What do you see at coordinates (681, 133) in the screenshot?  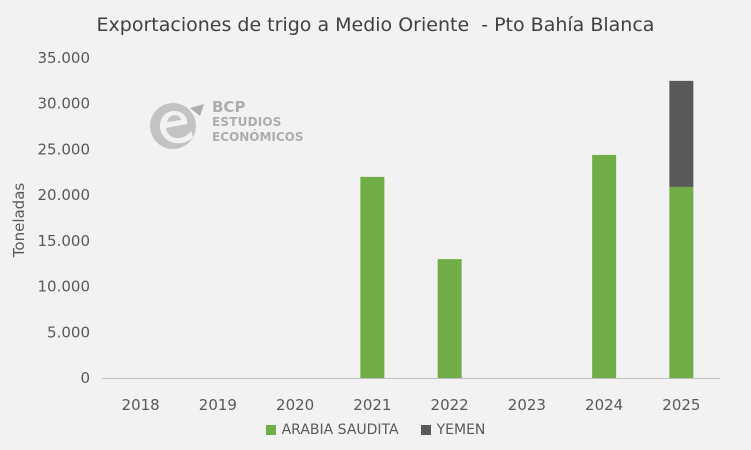 I see `bar-yemen-2025` at bounding box center [681, 133].